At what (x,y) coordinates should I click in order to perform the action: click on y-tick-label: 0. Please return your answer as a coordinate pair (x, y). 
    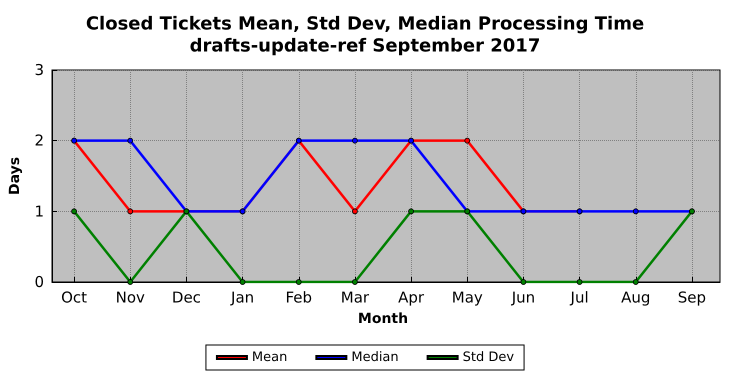
    Looking at the image, I should click on (39, 282).